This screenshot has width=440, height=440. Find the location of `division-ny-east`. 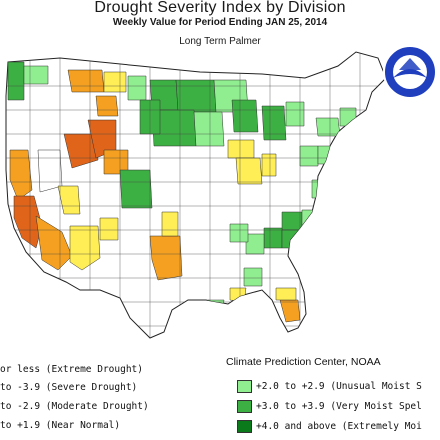

division-ny-east is located at coordinates (348, 117).